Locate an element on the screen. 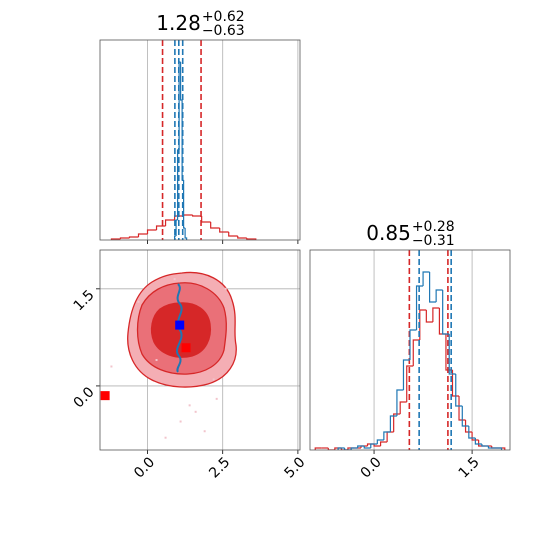  x-tick-label: 1.5 is located at coordinates (469, 467).